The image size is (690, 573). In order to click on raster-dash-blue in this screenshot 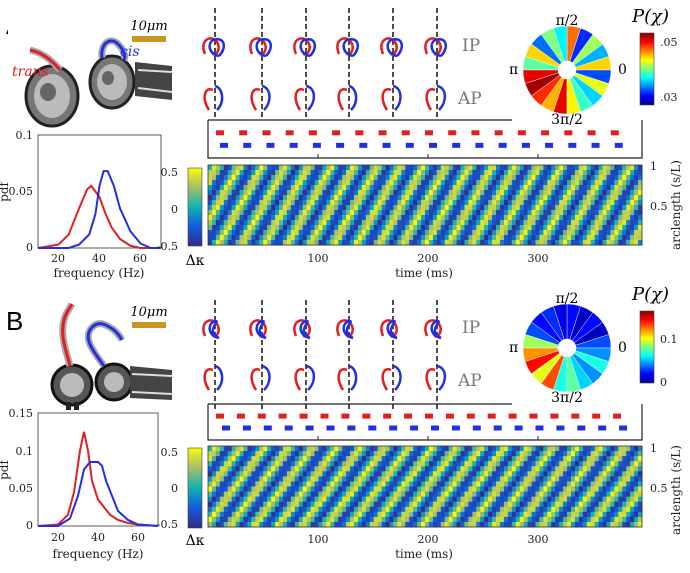, I will do `click(316, 145)`.